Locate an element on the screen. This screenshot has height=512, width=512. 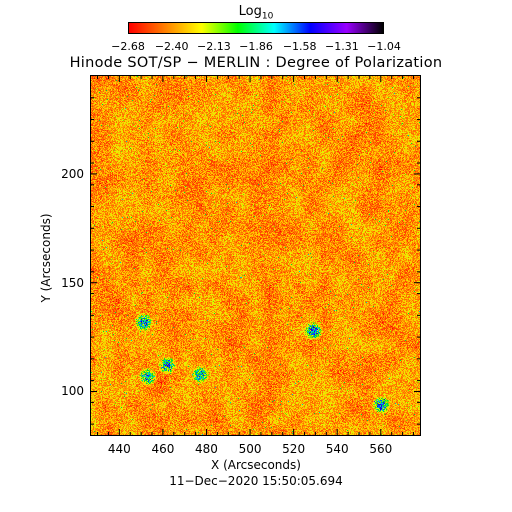
x-tick-label: 540 is located at coordinates (337, 449).